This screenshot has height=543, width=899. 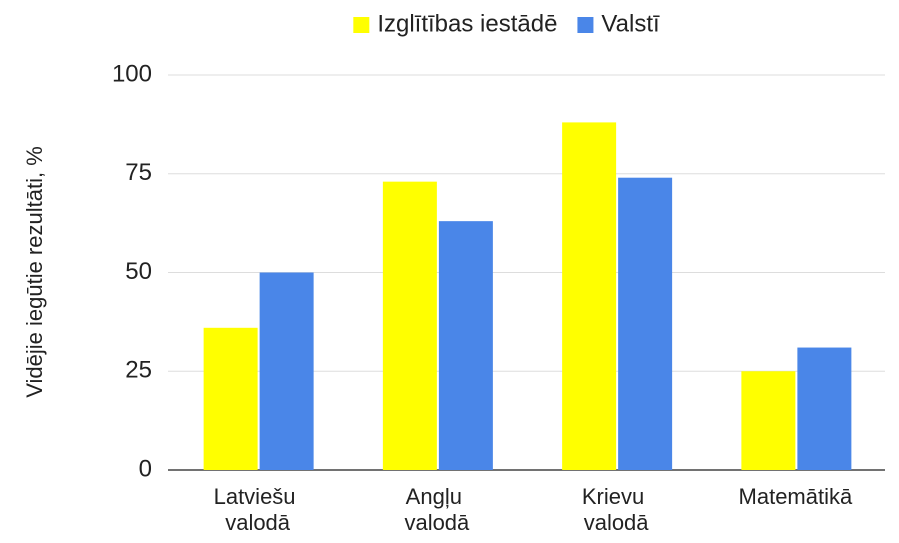 I want to click on legend-item: Izglītības iestādē, so click(x=455, y=23).